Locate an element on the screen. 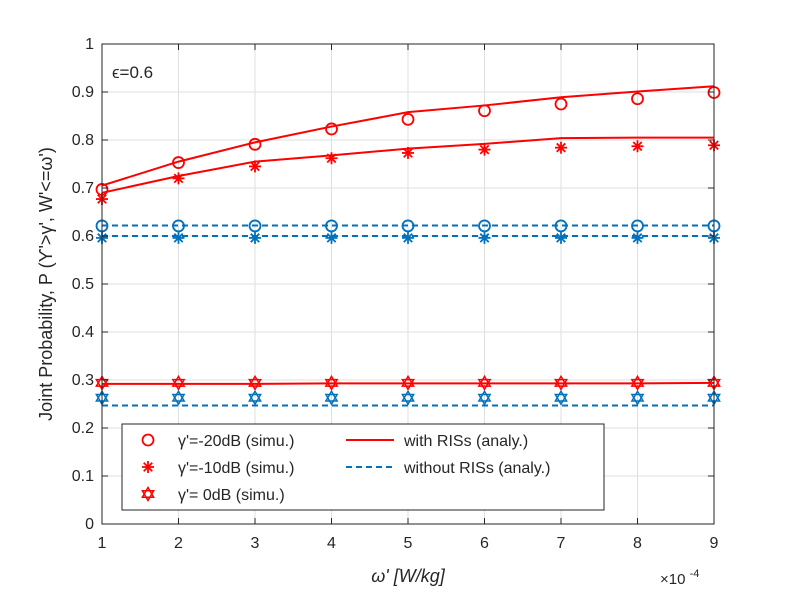 The width and height of the screenshot is (789, 592). x-multiplier-exponent: -4 is located at coordinates (695, 574).